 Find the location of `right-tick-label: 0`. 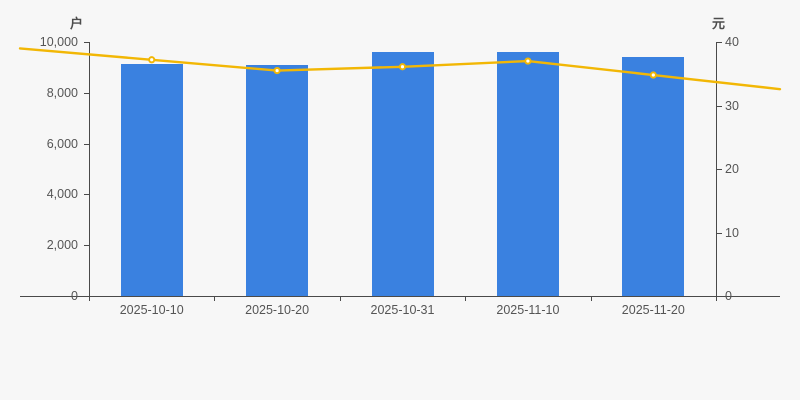

right-tick-label: 0 is located at coordinates (728, 295).